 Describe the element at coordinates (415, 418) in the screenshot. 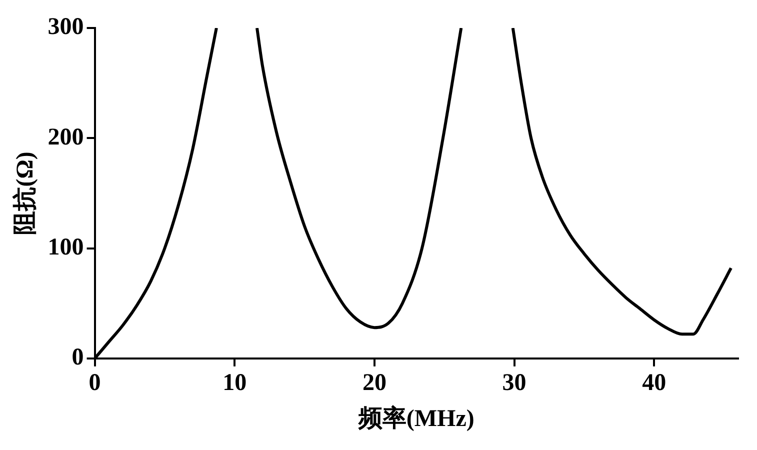

I see `x-axis-title: 频率(MHz)` at that location.